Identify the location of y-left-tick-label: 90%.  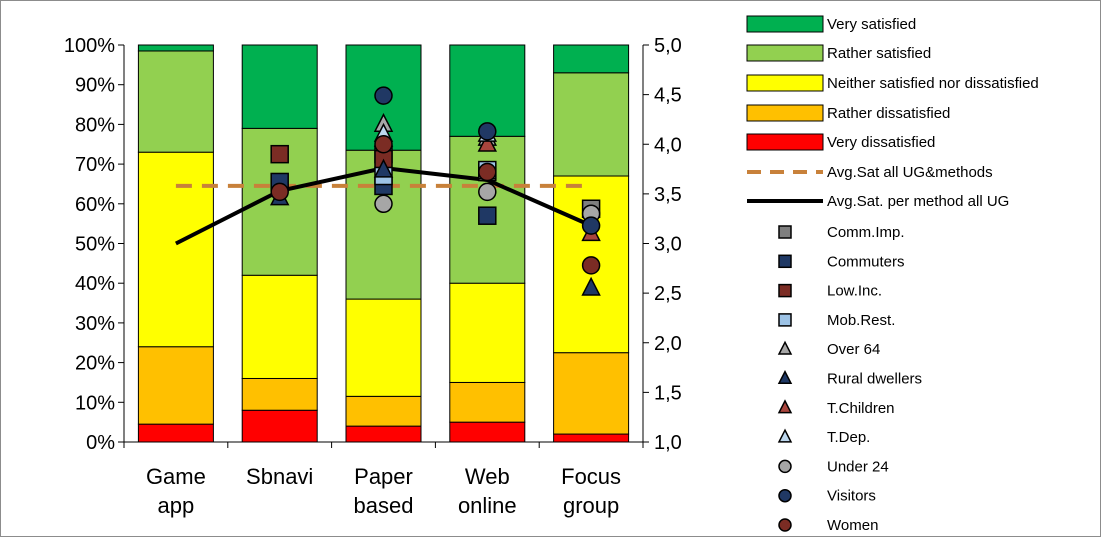
(95, 86).